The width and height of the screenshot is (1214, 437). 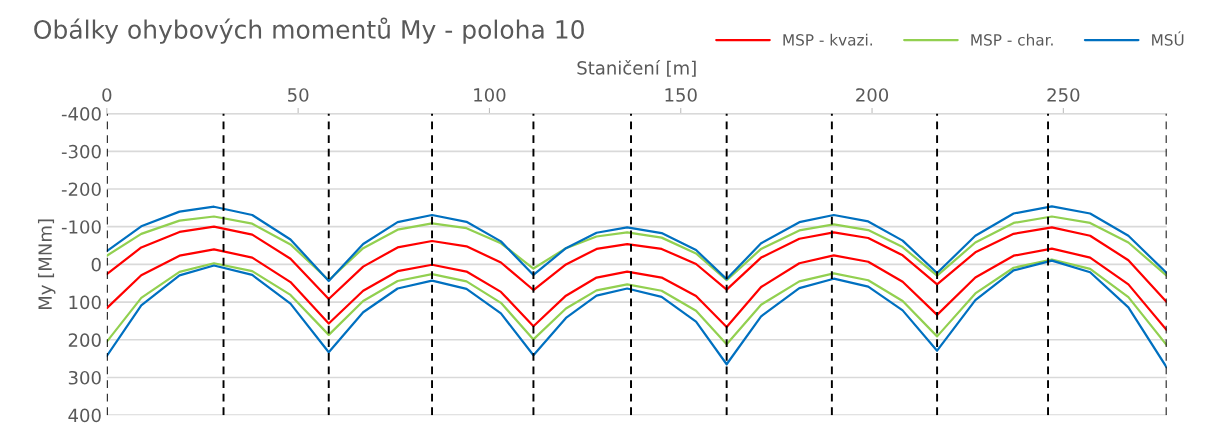 I want to click on legend-label: MSÚ, so click(x=1168, y=38).